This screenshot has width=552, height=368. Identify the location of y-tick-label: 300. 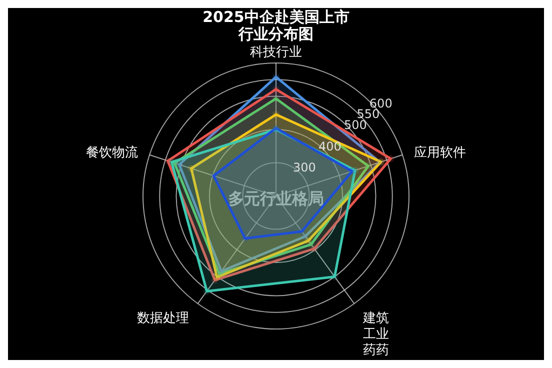
(304, 167).